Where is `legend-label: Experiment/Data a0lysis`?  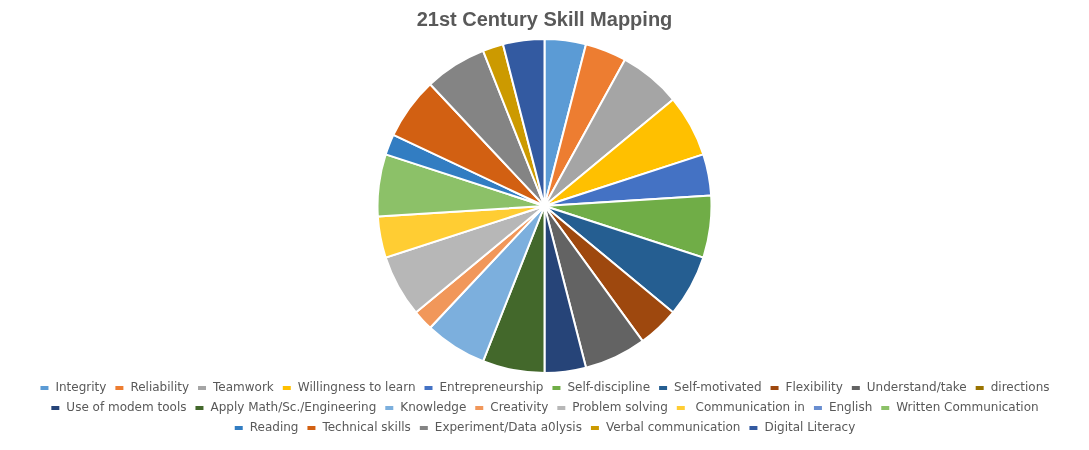 legend-label: Experiment/Data a0lysis is located at coordinates (508, 427).